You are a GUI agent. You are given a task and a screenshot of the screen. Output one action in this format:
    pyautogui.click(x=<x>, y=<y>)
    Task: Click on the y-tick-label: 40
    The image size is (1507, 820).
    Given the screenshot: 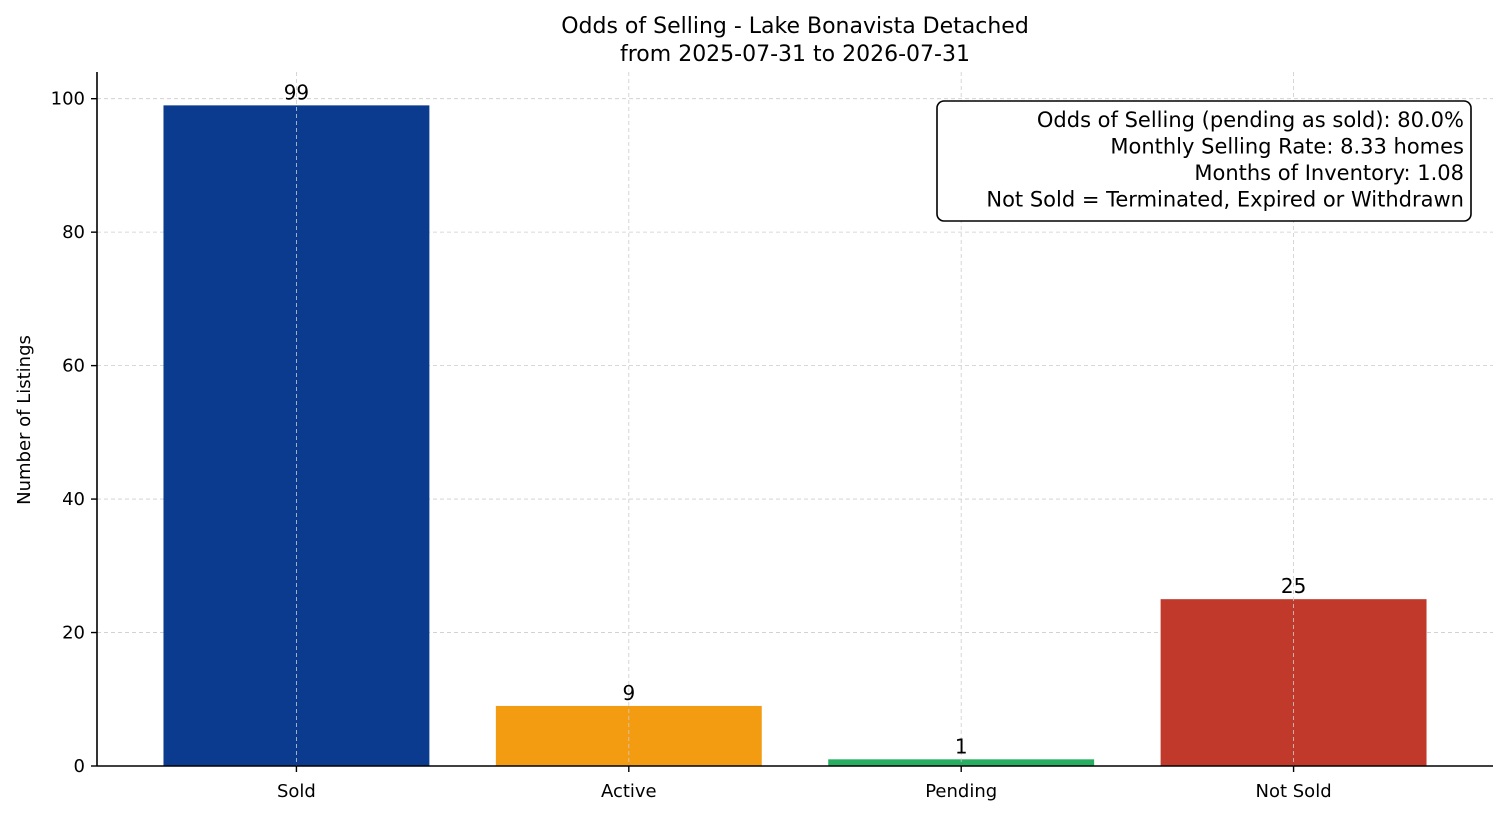 What is the action you would take?
    pyautogui.click(x=73, y=499)
    